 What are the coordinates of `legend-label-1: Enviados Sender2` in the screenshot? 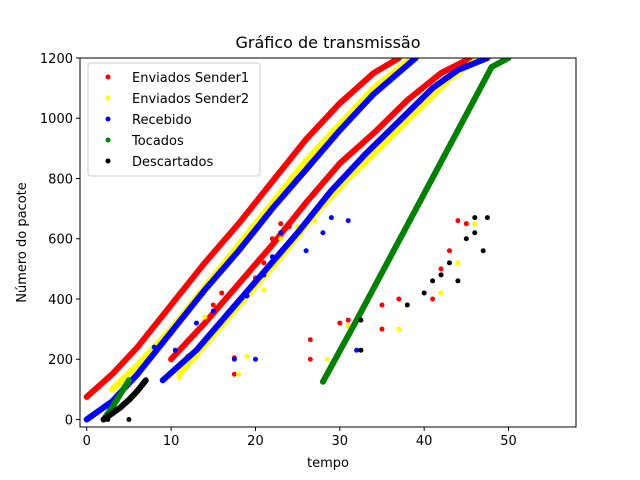 It's located at (190, 99).